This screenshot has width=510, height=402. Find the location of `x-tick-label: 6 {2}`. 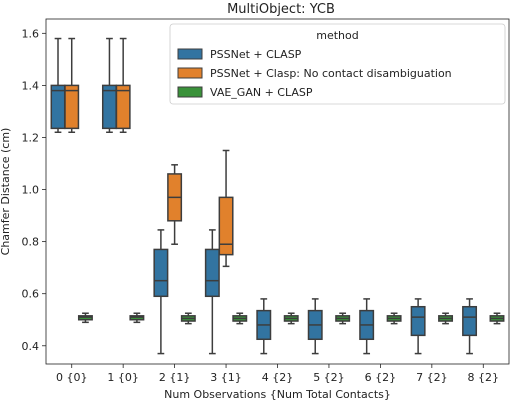

x-tick-label: 6 {2} is located at coordinates (381, 377).